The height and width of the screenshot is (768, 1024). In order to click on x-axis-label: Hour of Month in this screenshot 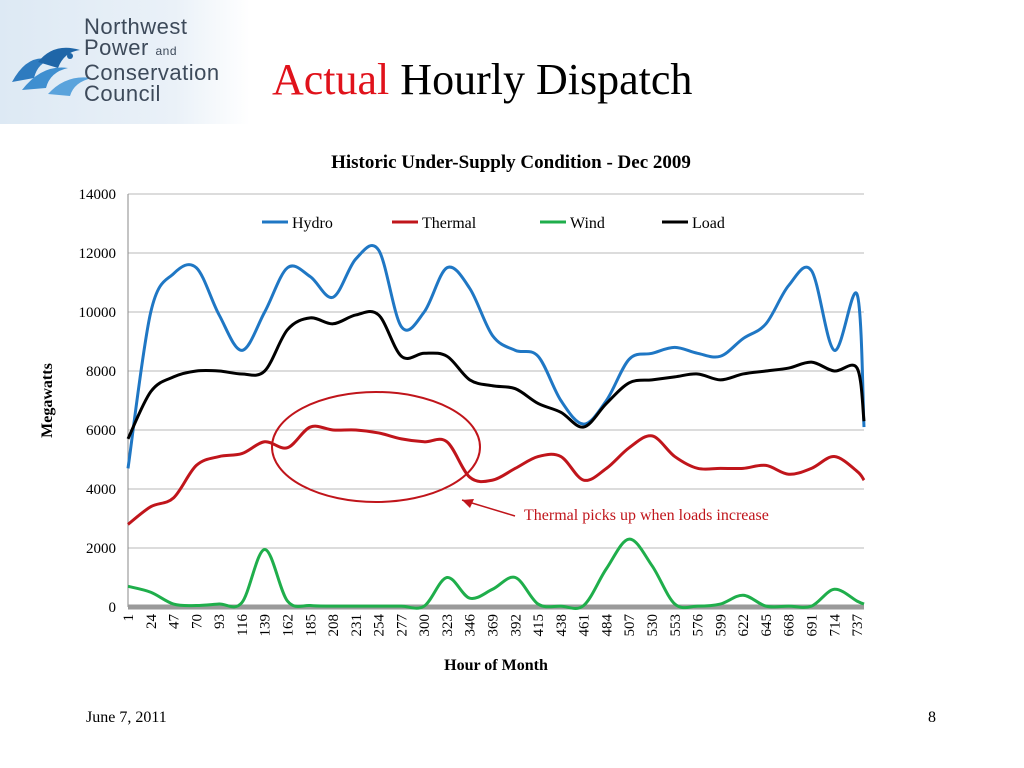, I will do `click(496, 665)`.